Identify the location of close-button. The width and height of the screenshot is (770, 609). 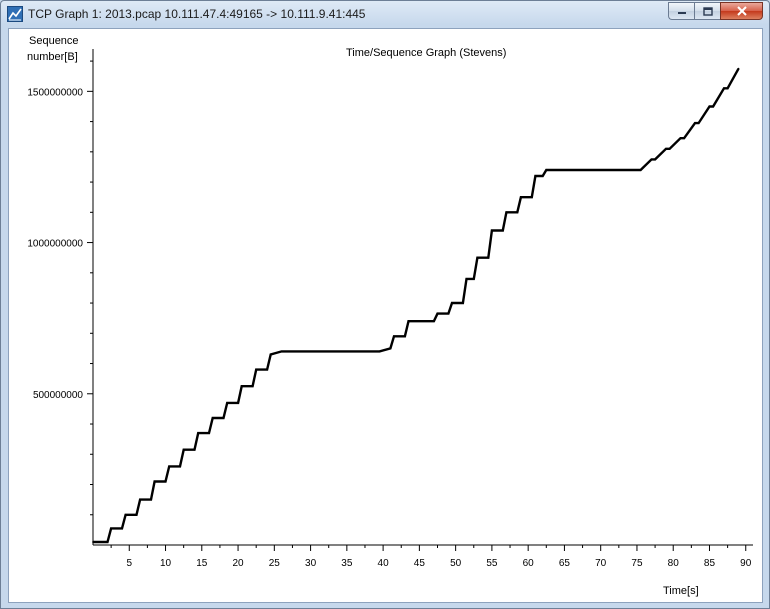
(741, 11).